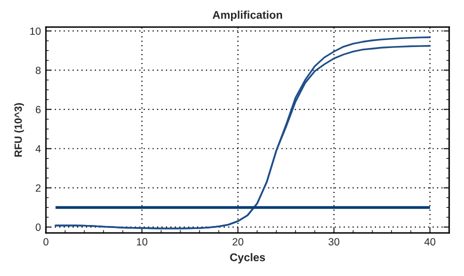 This screenshot has width=464, height=276. Describe the element at coordinates (247, 16) in the screenshot. I see `chart-title: Amplification` at that location.